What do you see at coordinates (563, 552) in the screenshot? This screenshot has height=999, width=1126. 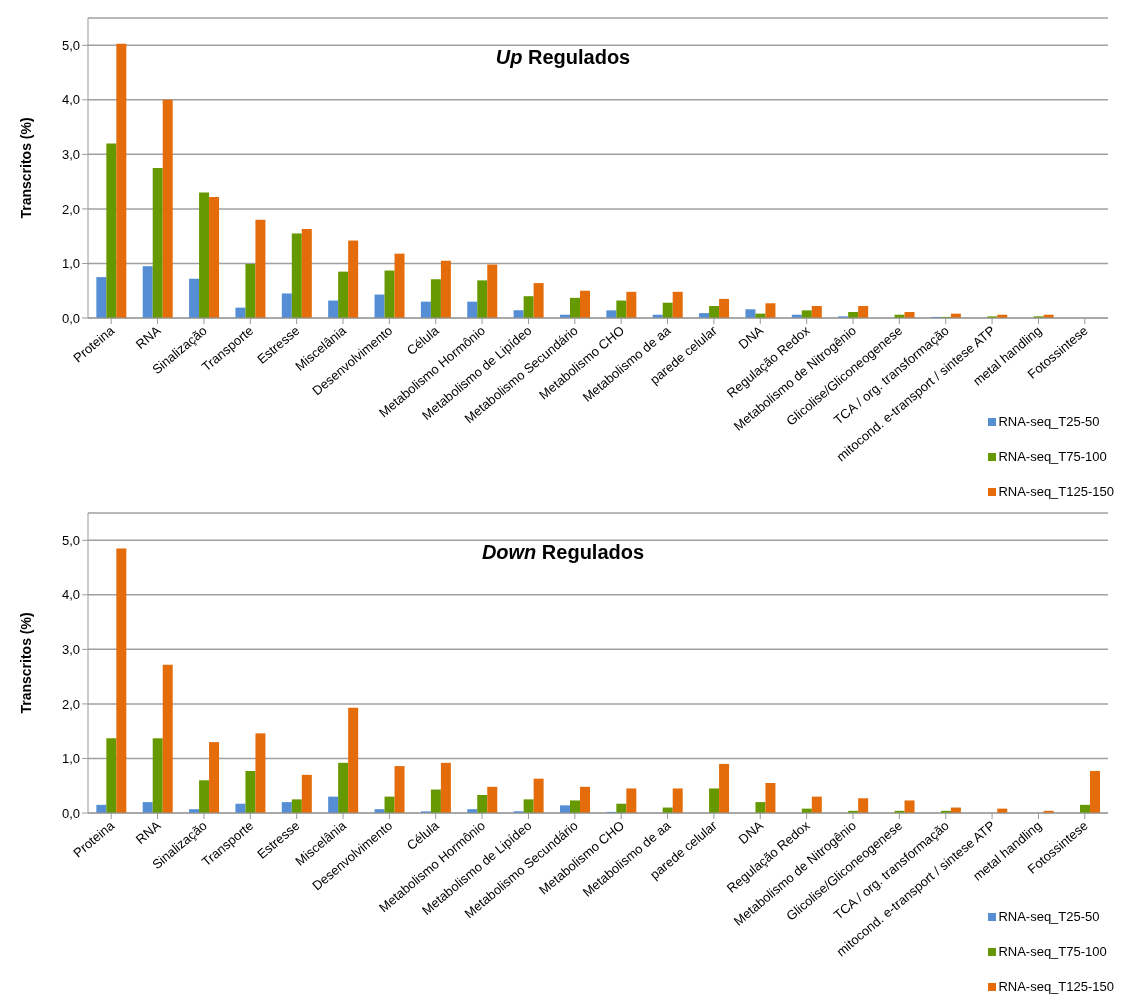 I see `text: Down Regulados` at bounding box center [563, 552].